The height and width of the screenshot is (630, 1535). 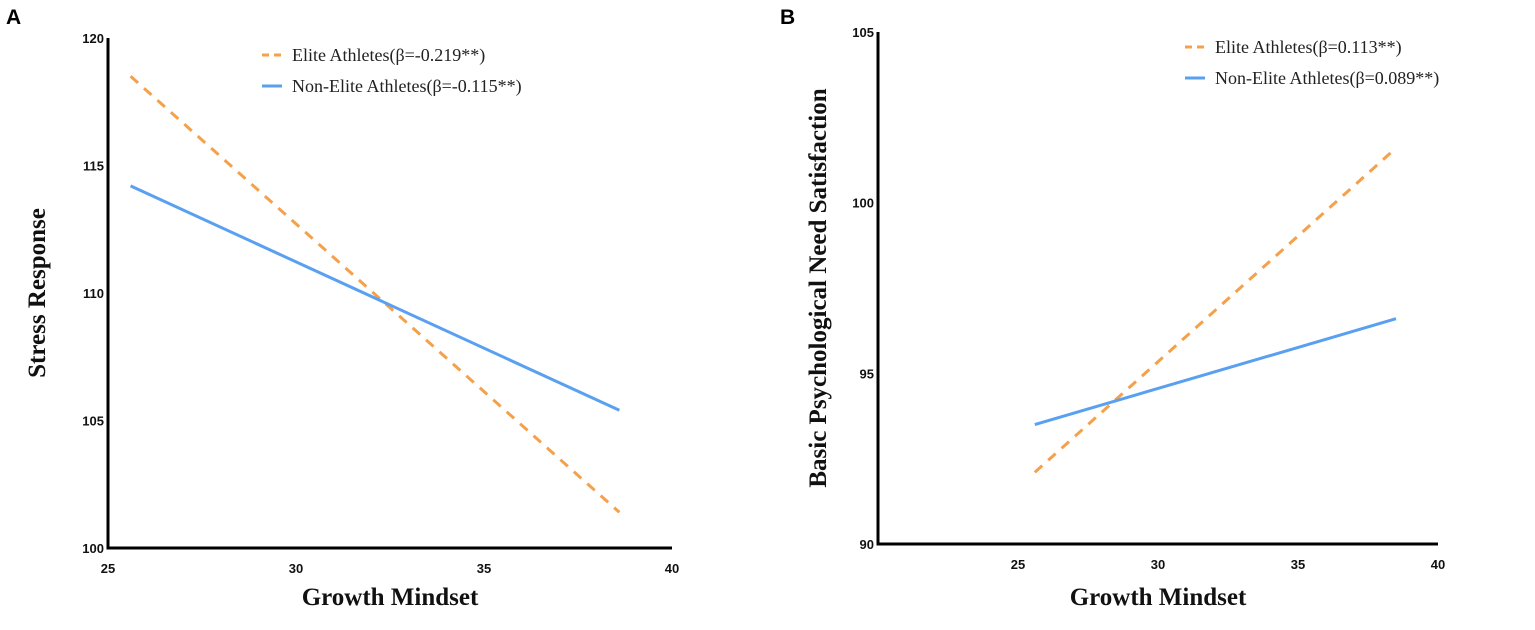 I want to click on panel-label: A, so click(x=13, y=17).